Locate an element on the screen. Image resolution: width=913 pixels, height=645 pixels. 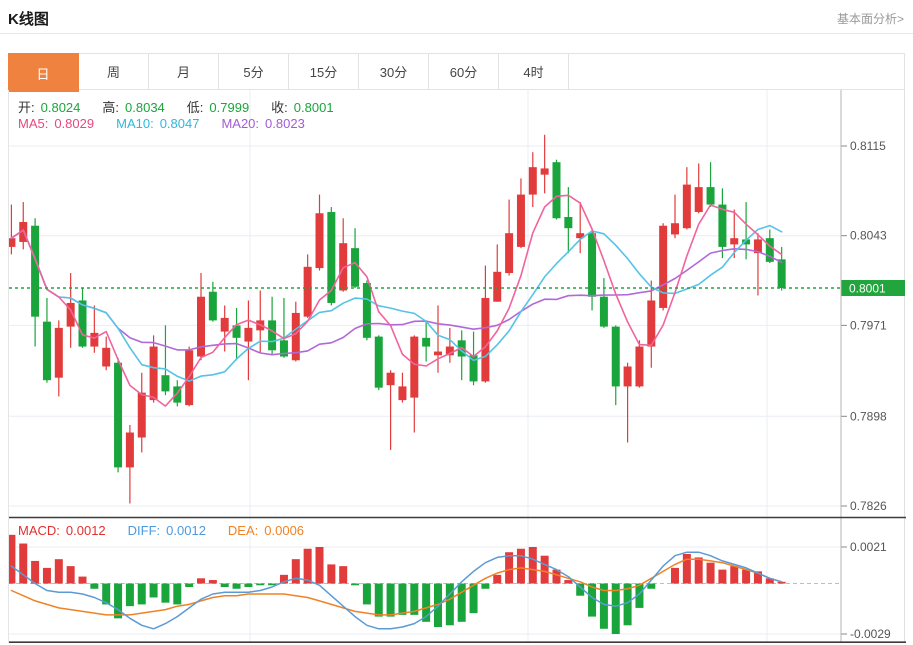
ohlc-legend: 开: 0.8024 高: 0.8034 低: 0.7999 收: 0.8001 is located at coordinates (187, 106).